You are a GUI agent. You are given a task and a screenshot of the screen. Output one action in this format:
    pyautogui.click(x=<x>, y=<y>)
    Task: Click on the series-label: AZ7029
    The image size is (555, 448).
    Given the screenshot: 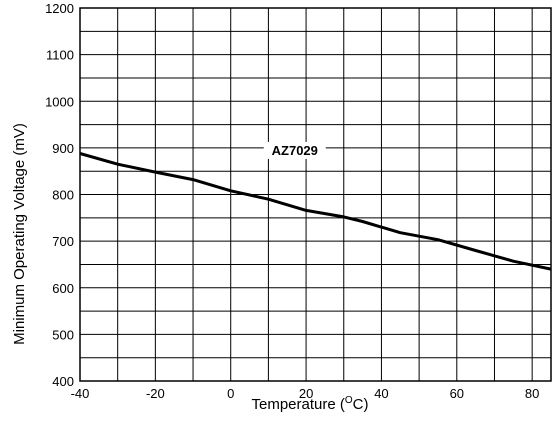 What is the action you would take?
    pyautogui.click(x=295, y=150)
    